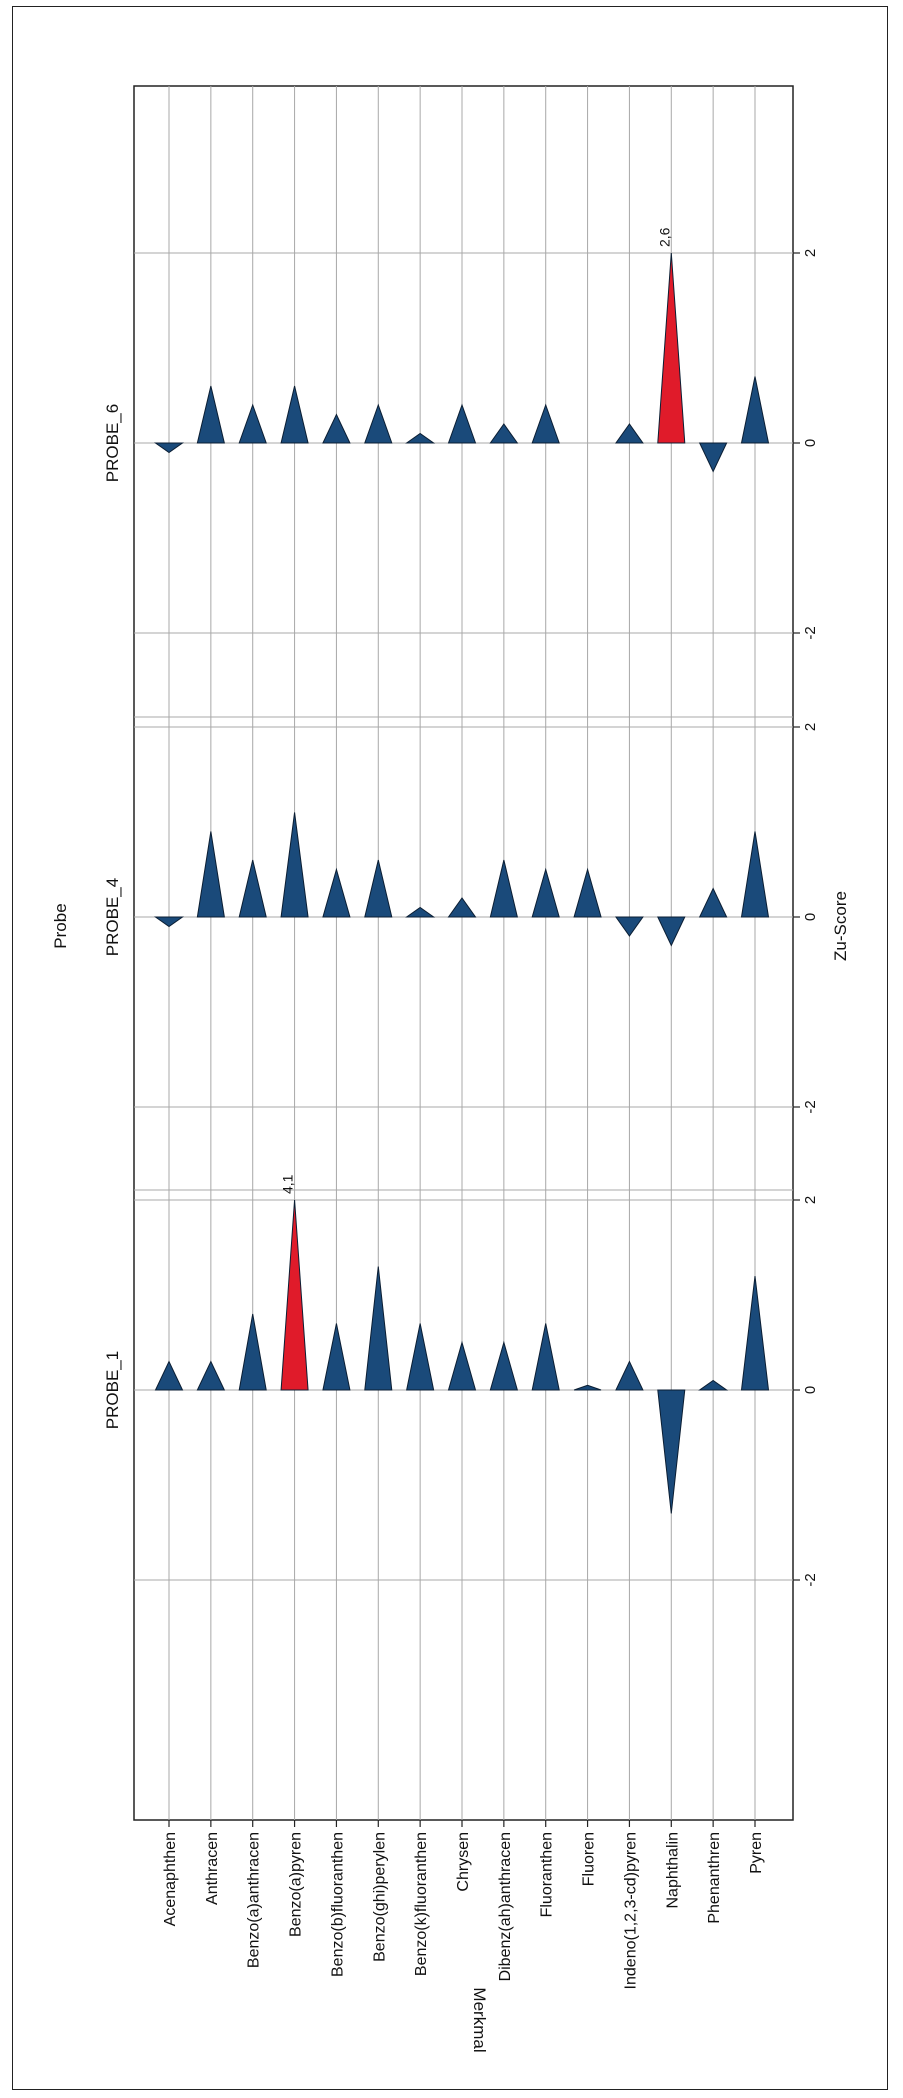 The height and width of the screenshot is (2098, 903). I want to click on category-label: Benzo(ghi)perylen, so click(379, 1897).